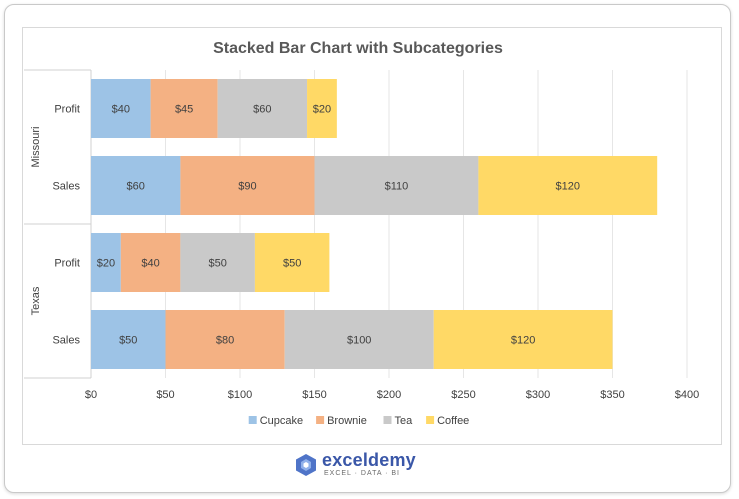 The image size is (739, 499). Describe the element at coordinates (362, 473) in the screenshot. I see `brand-tagline: EXCEL · DATA · BI` at that location.